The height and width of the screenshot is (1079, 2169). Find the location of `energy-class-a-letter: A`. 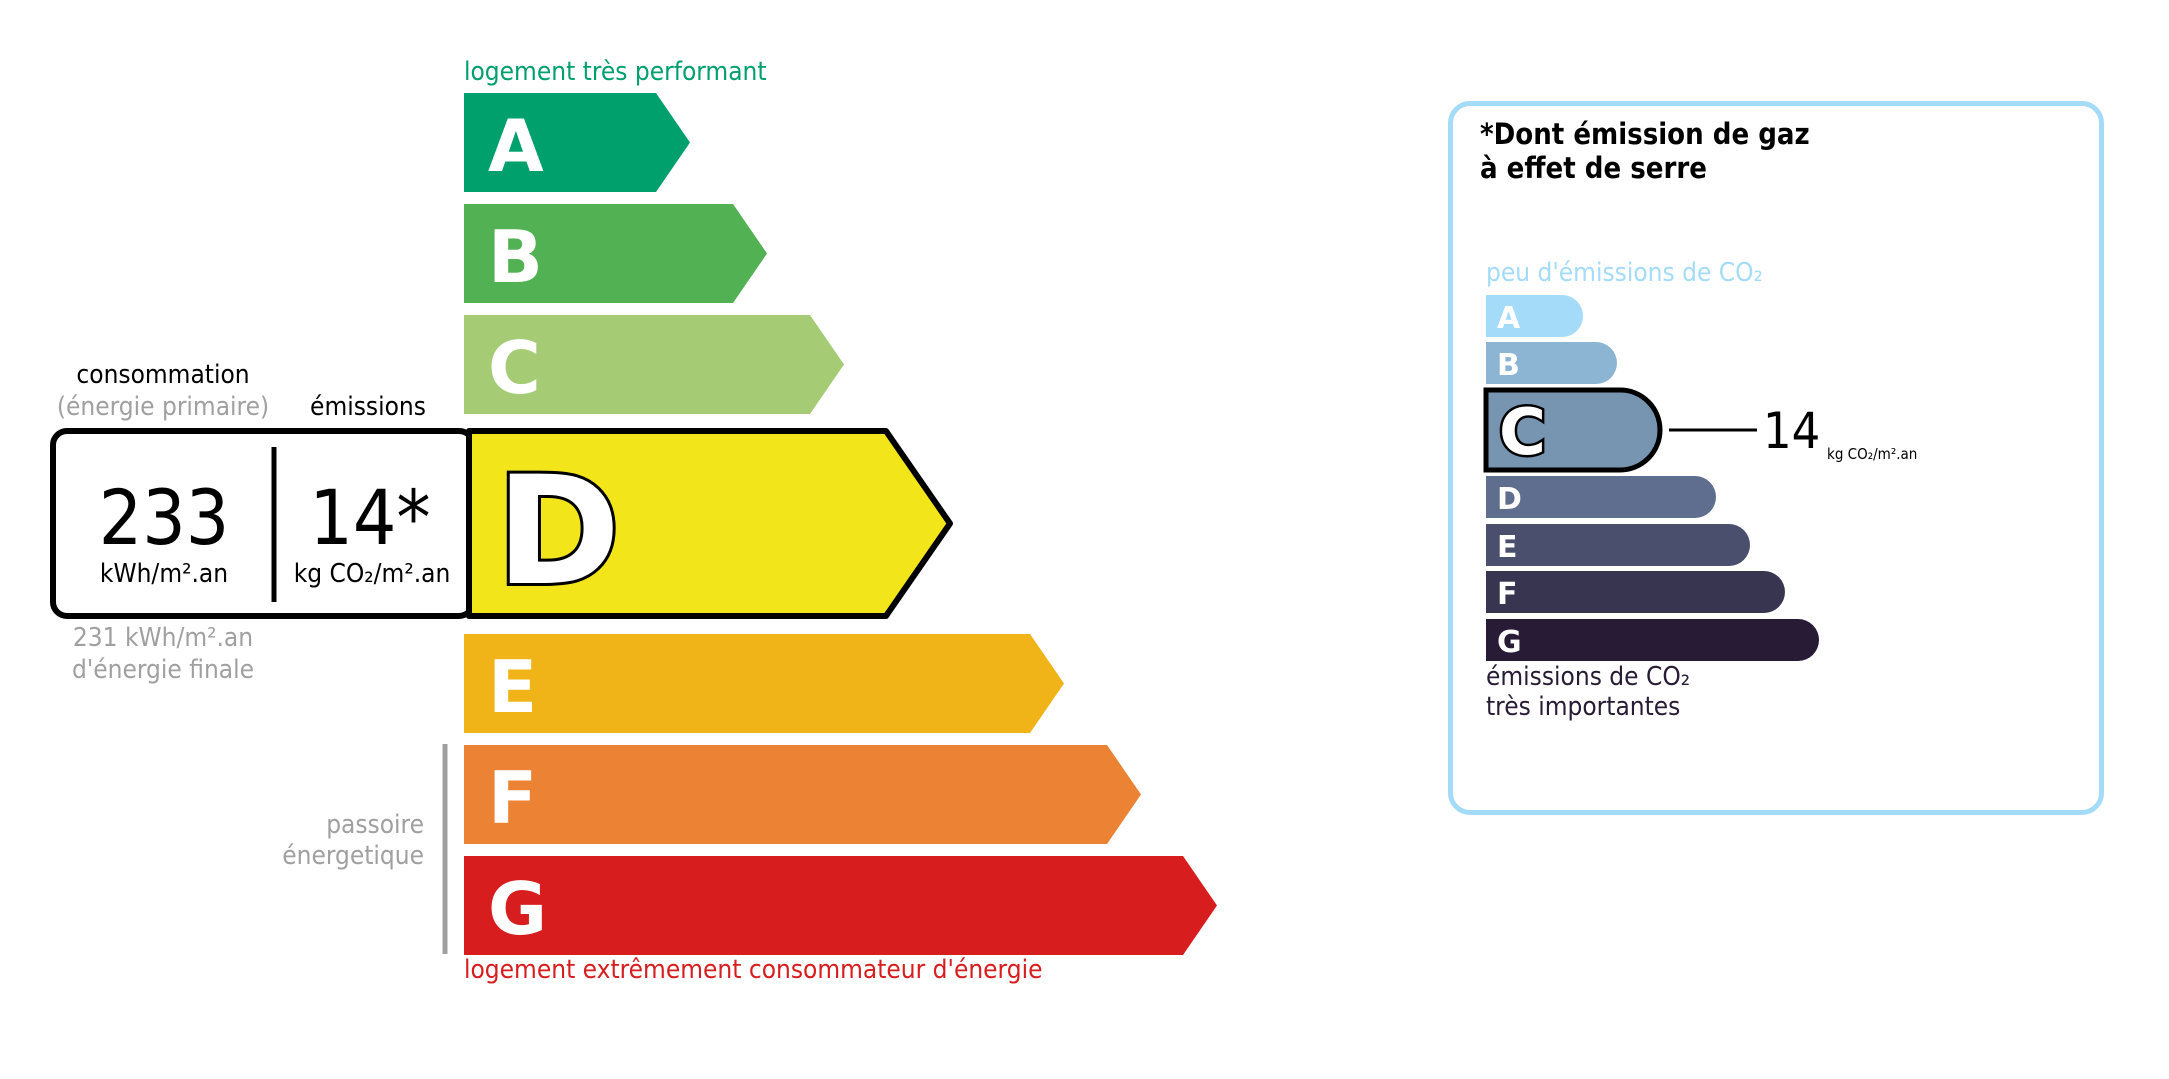

energy-class-a-letter: A is located at coordinates (516, 146).